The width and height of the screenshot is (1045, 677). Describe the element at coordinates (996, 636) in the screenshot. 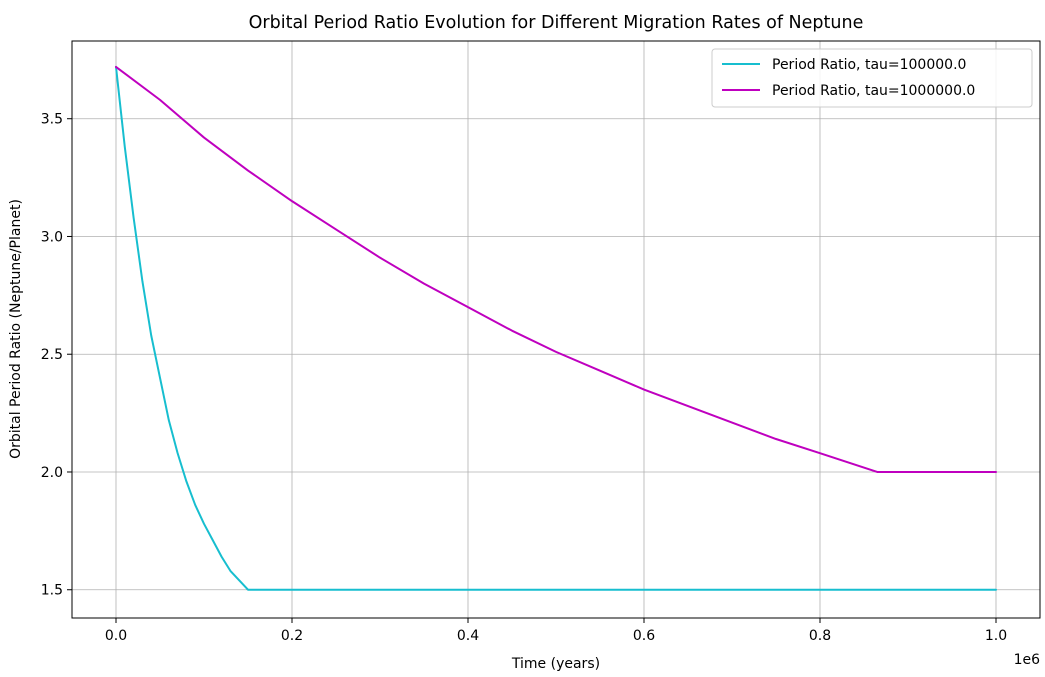

I see `x-tick-label: 1.0` at that location.